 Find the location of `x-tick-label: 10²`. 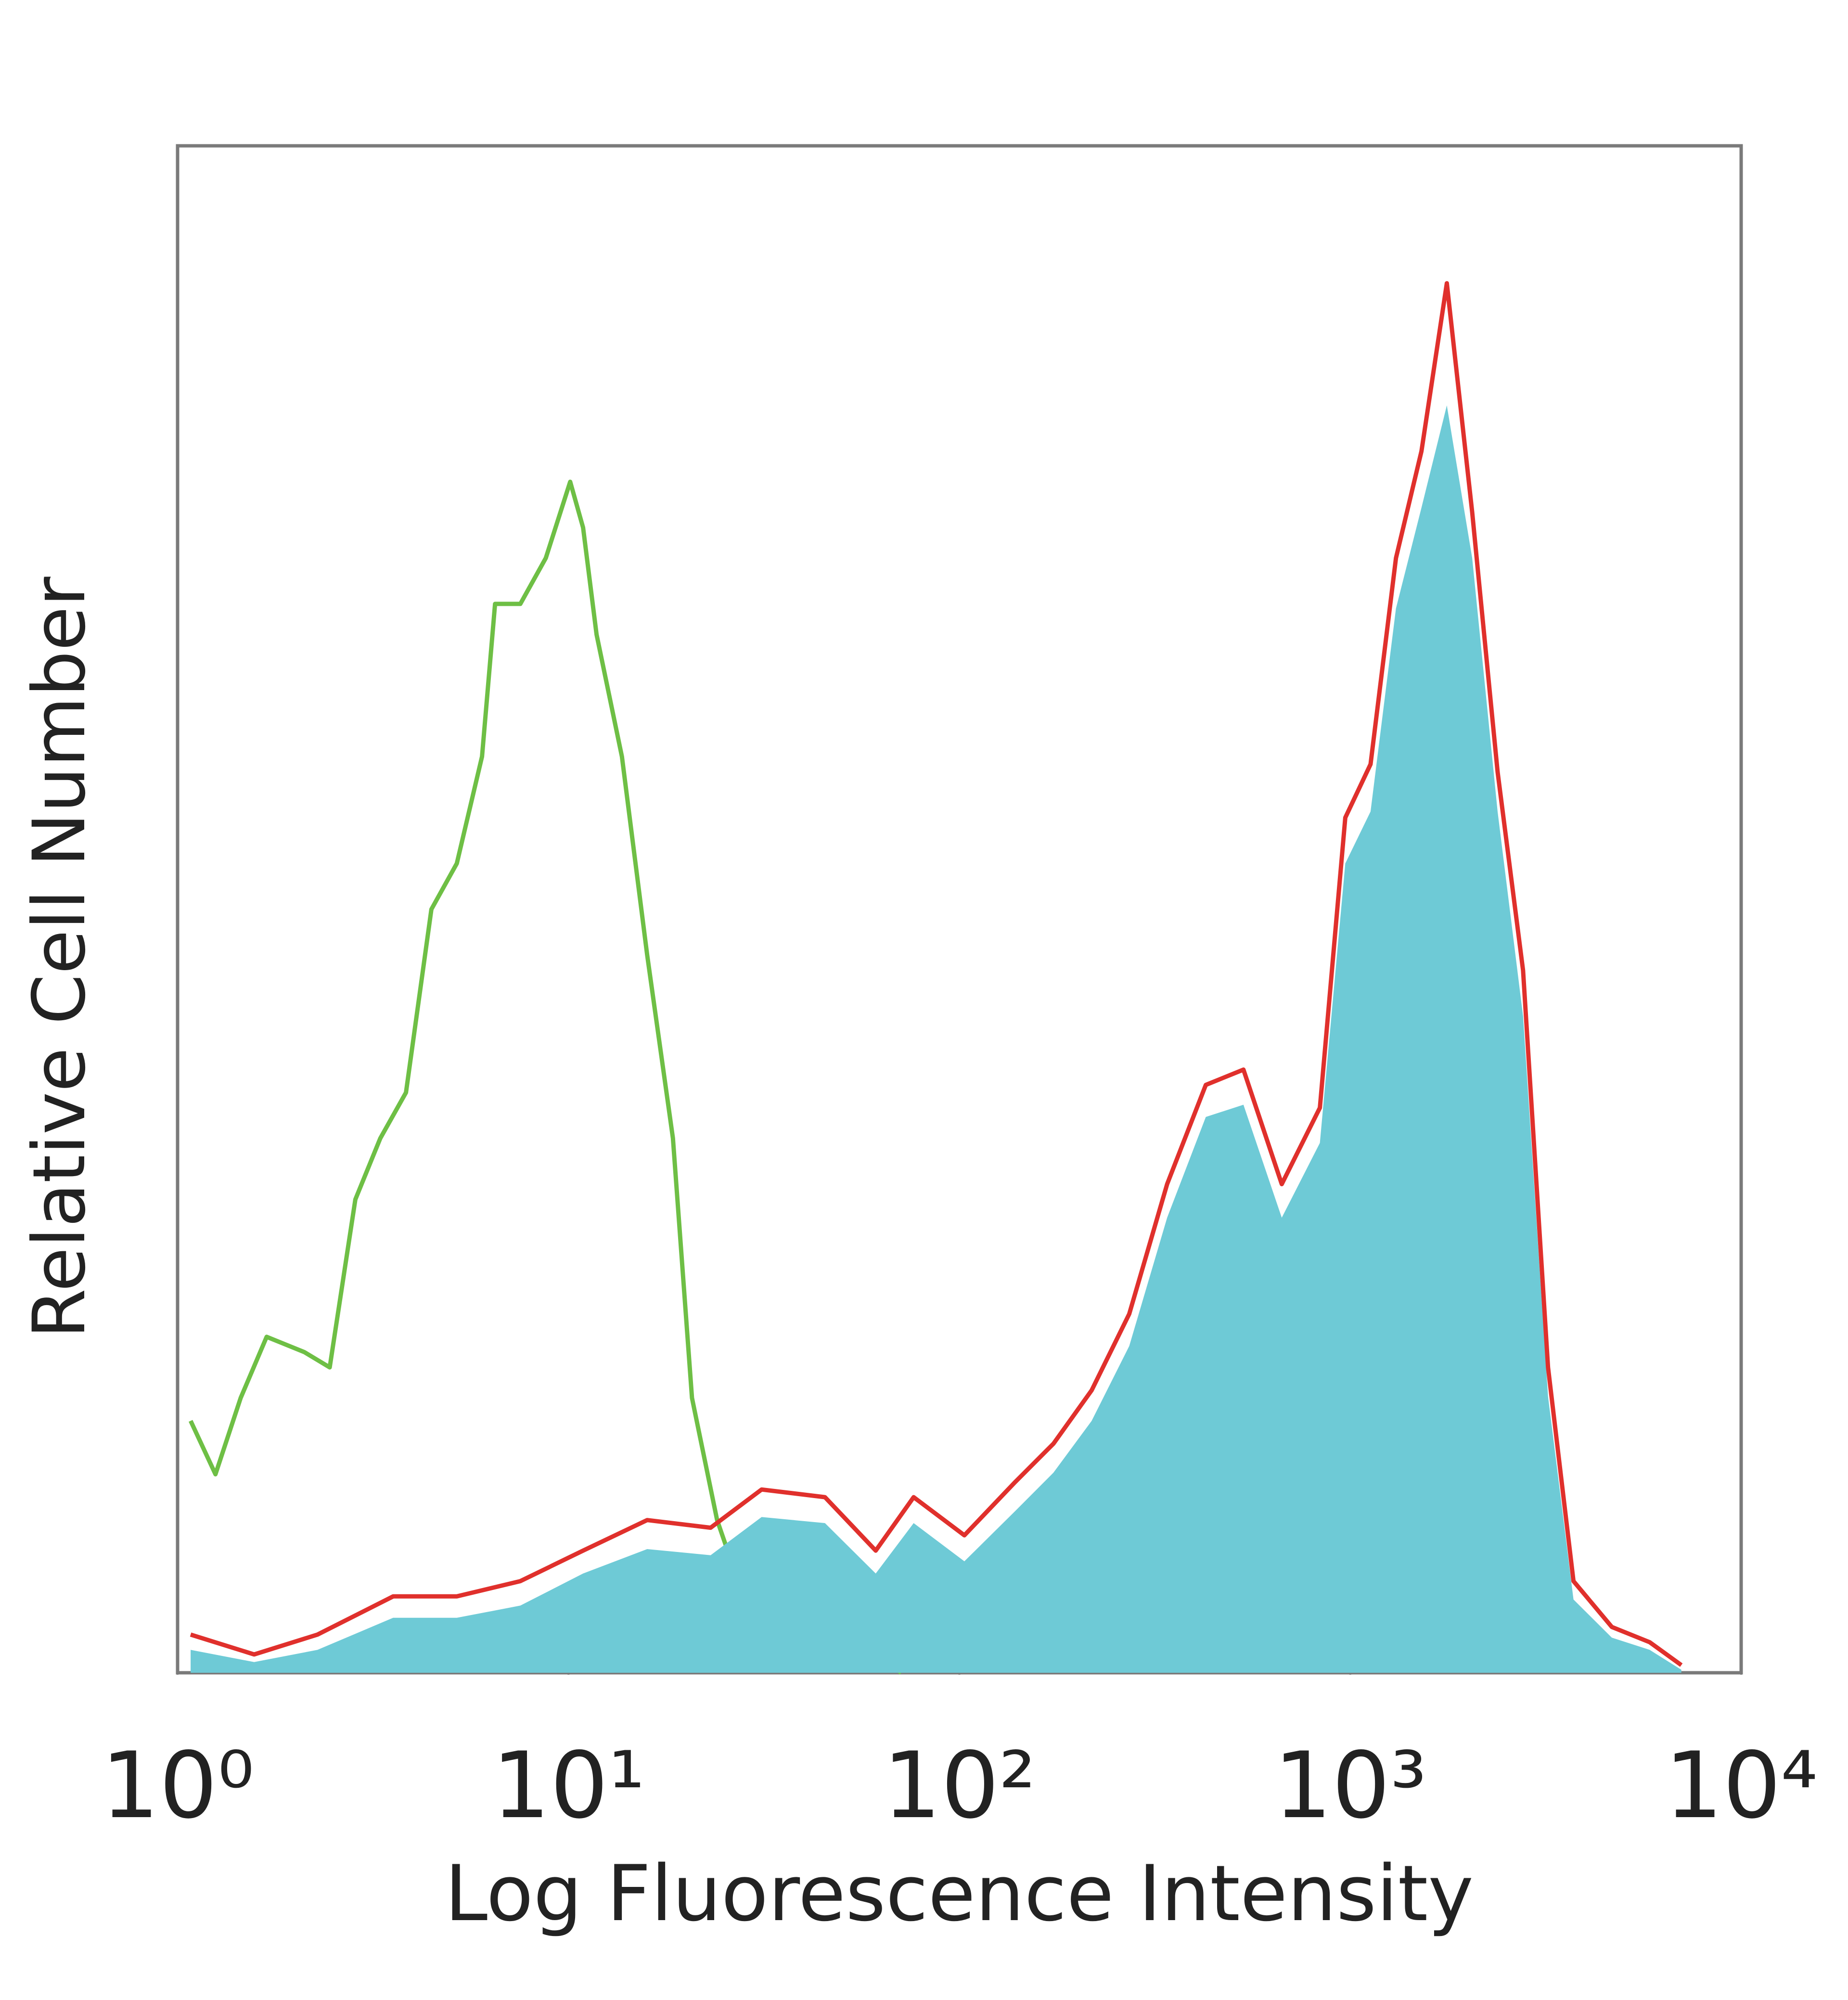

x-tick-label: 10² is located at coordinates (959, 1785).